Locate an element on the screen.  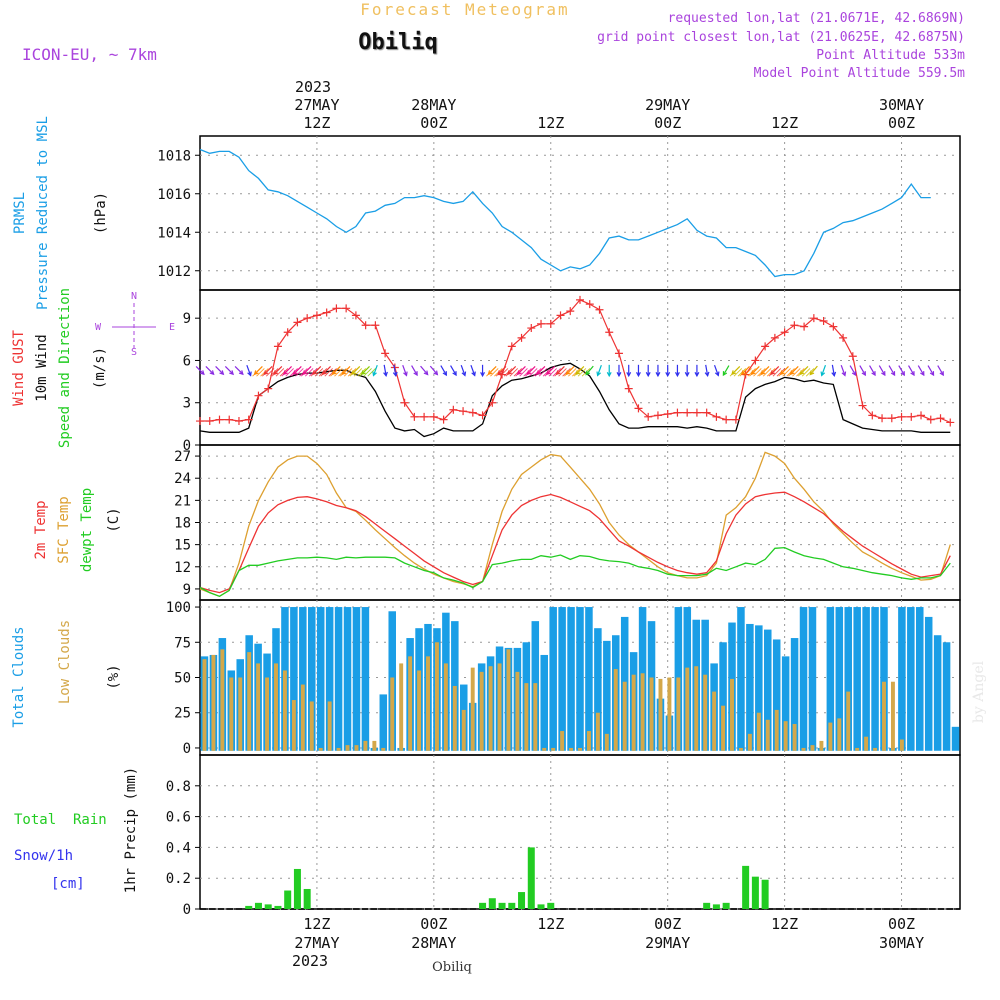
year-top: 2023 is located at coordinates (313, 87).